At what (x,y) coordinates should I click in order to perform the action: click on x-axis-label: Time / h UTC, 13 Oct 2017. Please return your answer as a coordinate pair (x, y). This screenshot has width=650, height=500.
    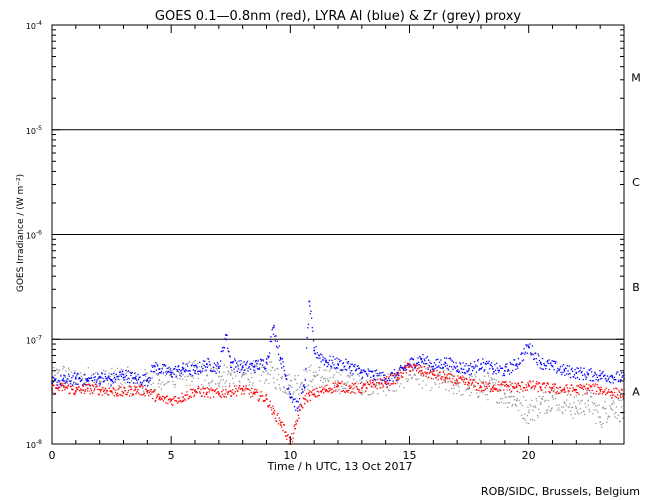
    Looking at the image, I should click on (340, 466).